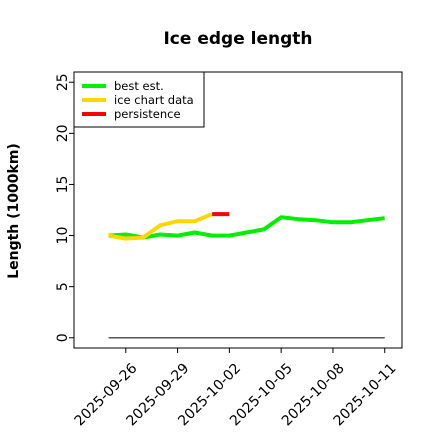 This screenshot has width=440, height=444. What do you see at coordinates (63, 236) in the screenshot?
I see `y-tick-label: 10` at bounding box center [63, 236].